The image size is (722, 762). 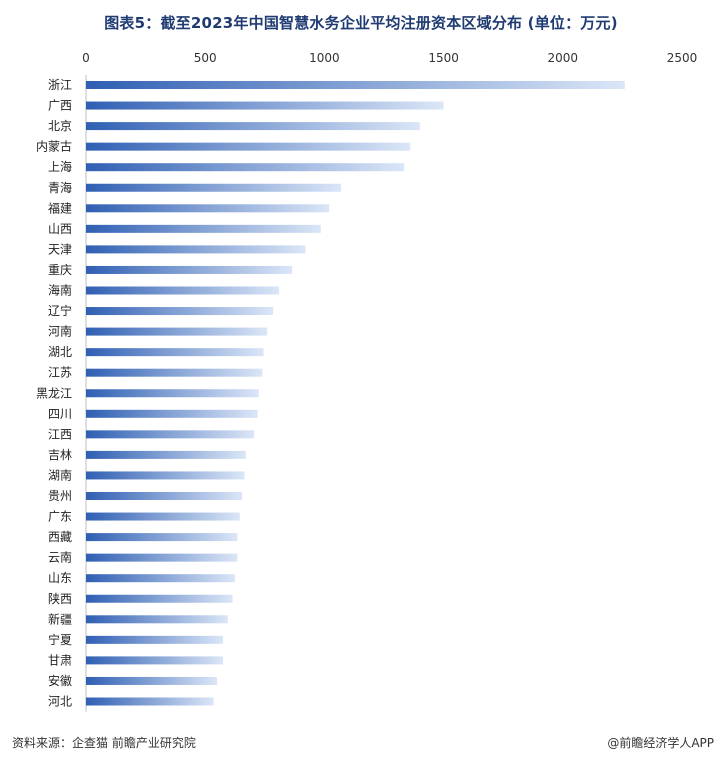 I want to click on category-label: 山东, so click(x=60, y=578).